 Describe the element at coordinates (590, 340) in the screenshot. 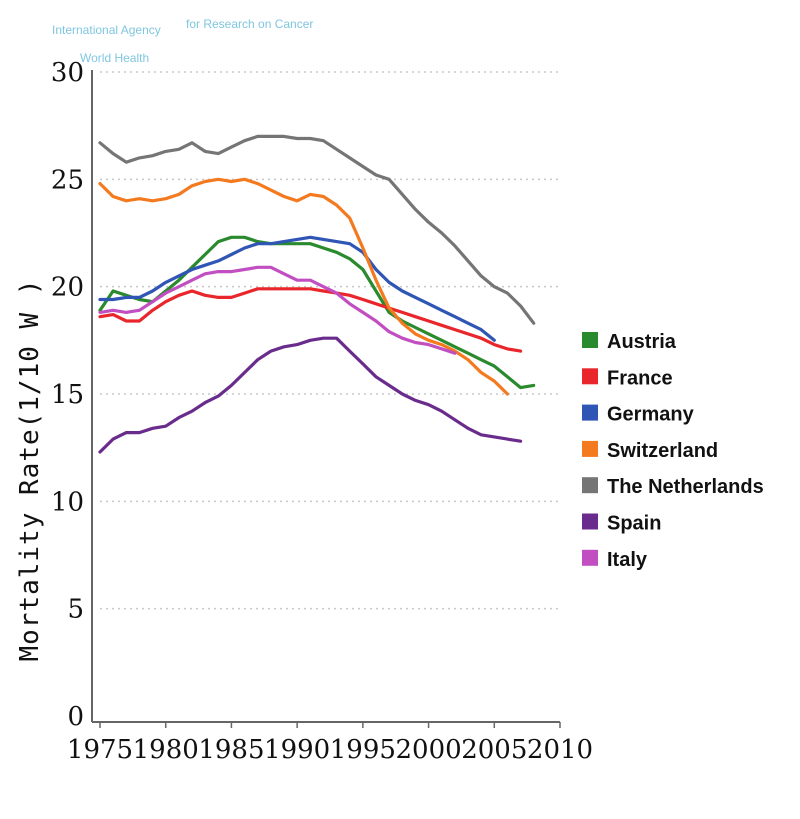

I see `legend-swatch-austria` at that location.